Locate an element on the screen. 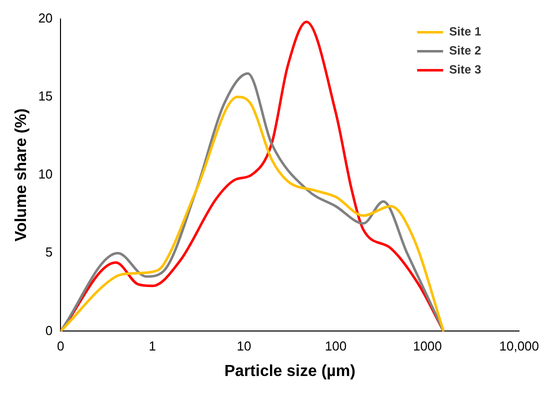  x-tick-label: 1 is located at coordinates (152, 346).